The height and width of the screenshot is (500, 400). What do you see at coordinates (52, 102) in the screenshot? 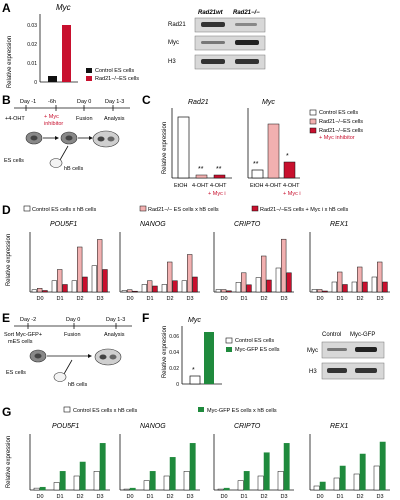
I see `panel-b-timepoint: -6h` at bounding box center [52, 102].